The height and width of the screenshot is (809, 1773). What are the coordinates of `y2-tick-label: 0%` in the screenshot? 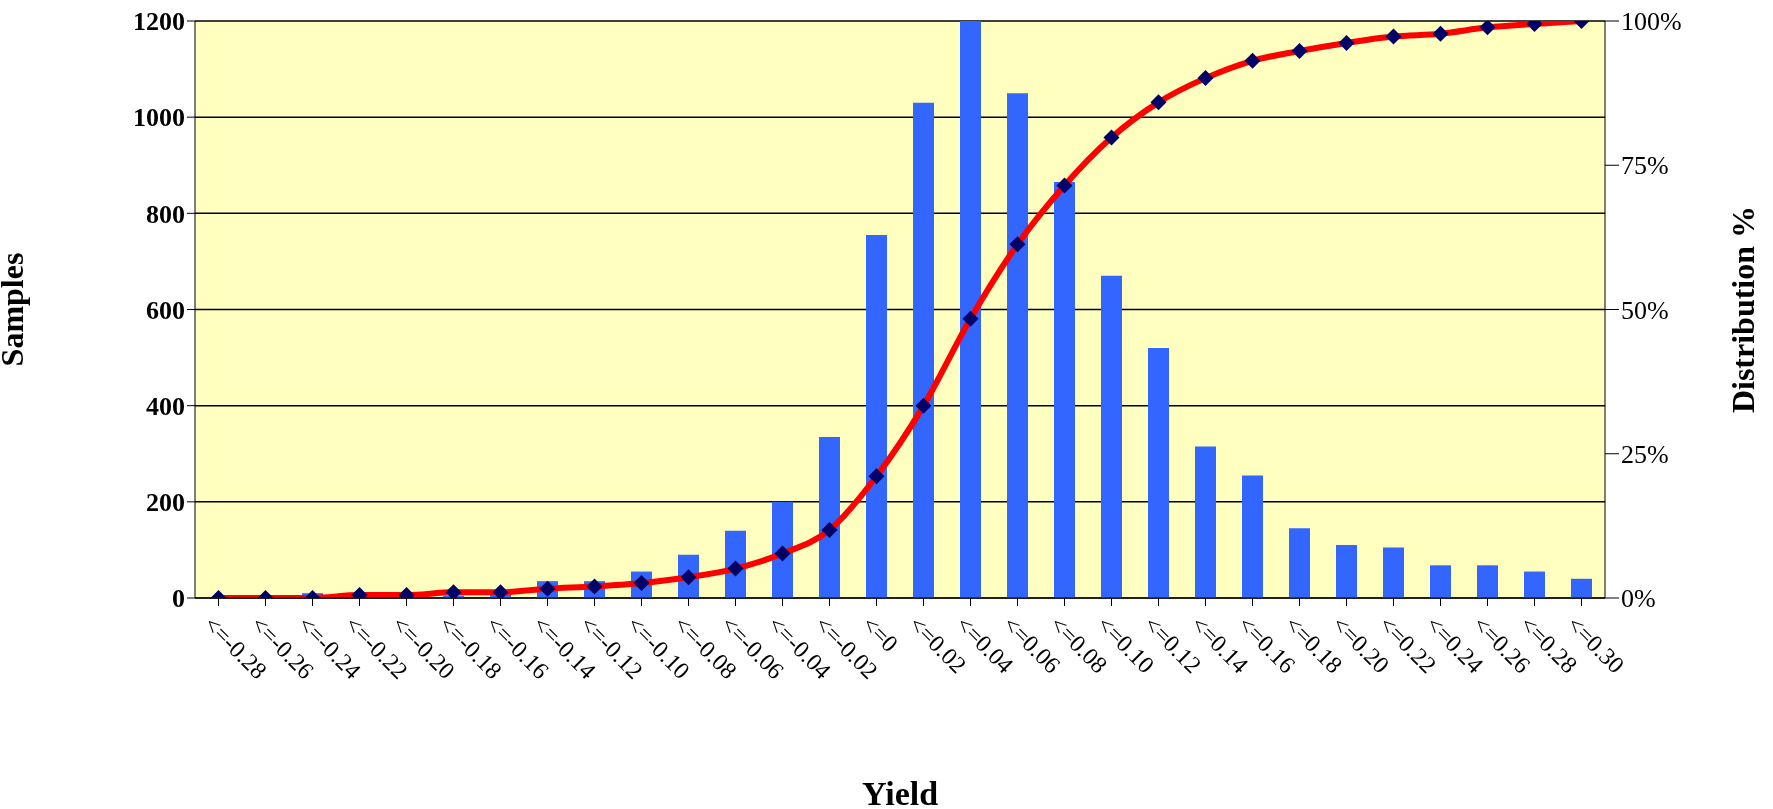 It's located at (1638, 599).